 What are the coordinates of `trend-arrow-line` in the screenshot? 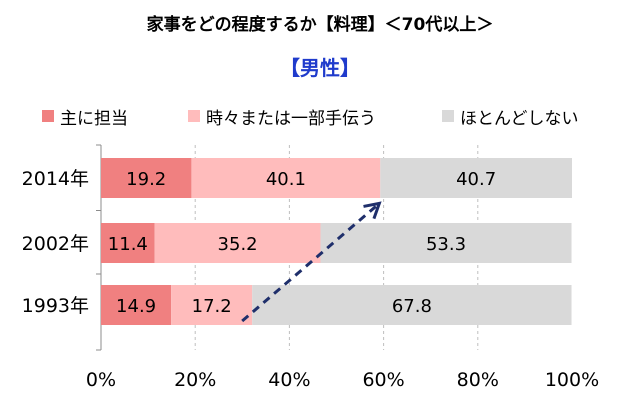 It's located at (309, 263).